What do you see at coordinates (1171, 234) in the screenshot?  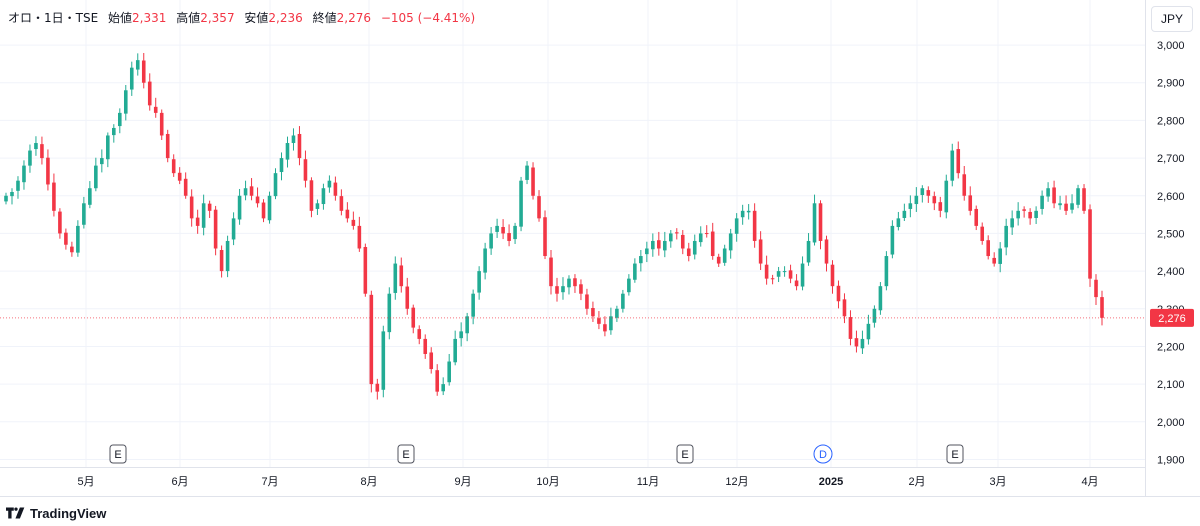 I see `y-tick-label: 2,500` at bounding box center [1171, 234].